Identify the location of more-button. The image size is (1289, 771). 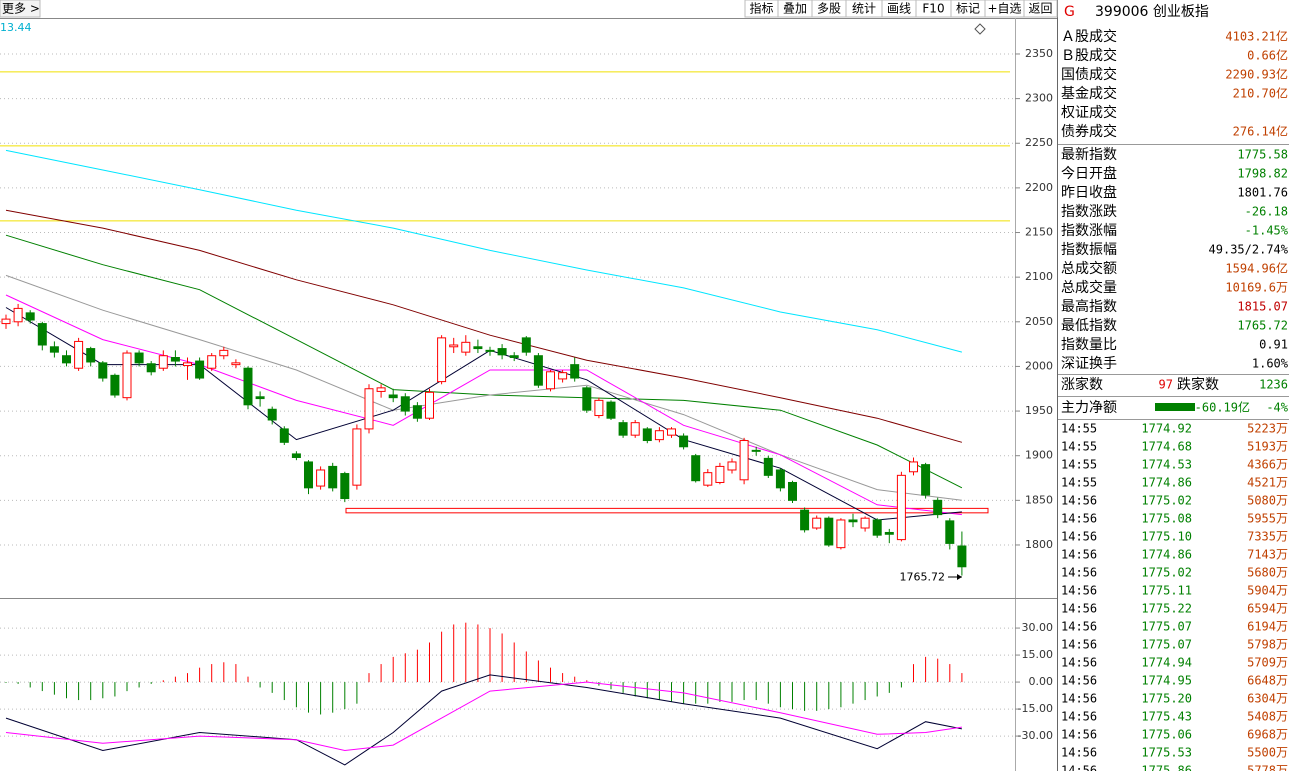
(20, 9).